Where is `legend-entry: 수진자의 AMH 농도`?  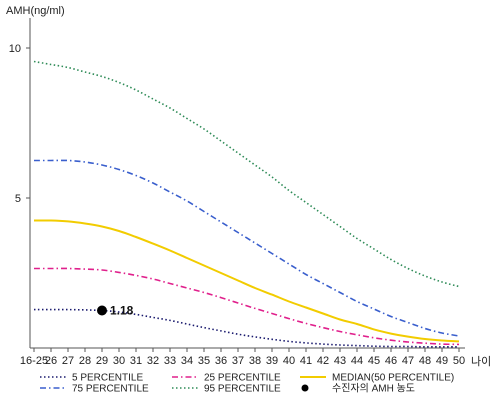
legend-entry: 수진자의 AMH 농도 is located at coordinates (358, 389).